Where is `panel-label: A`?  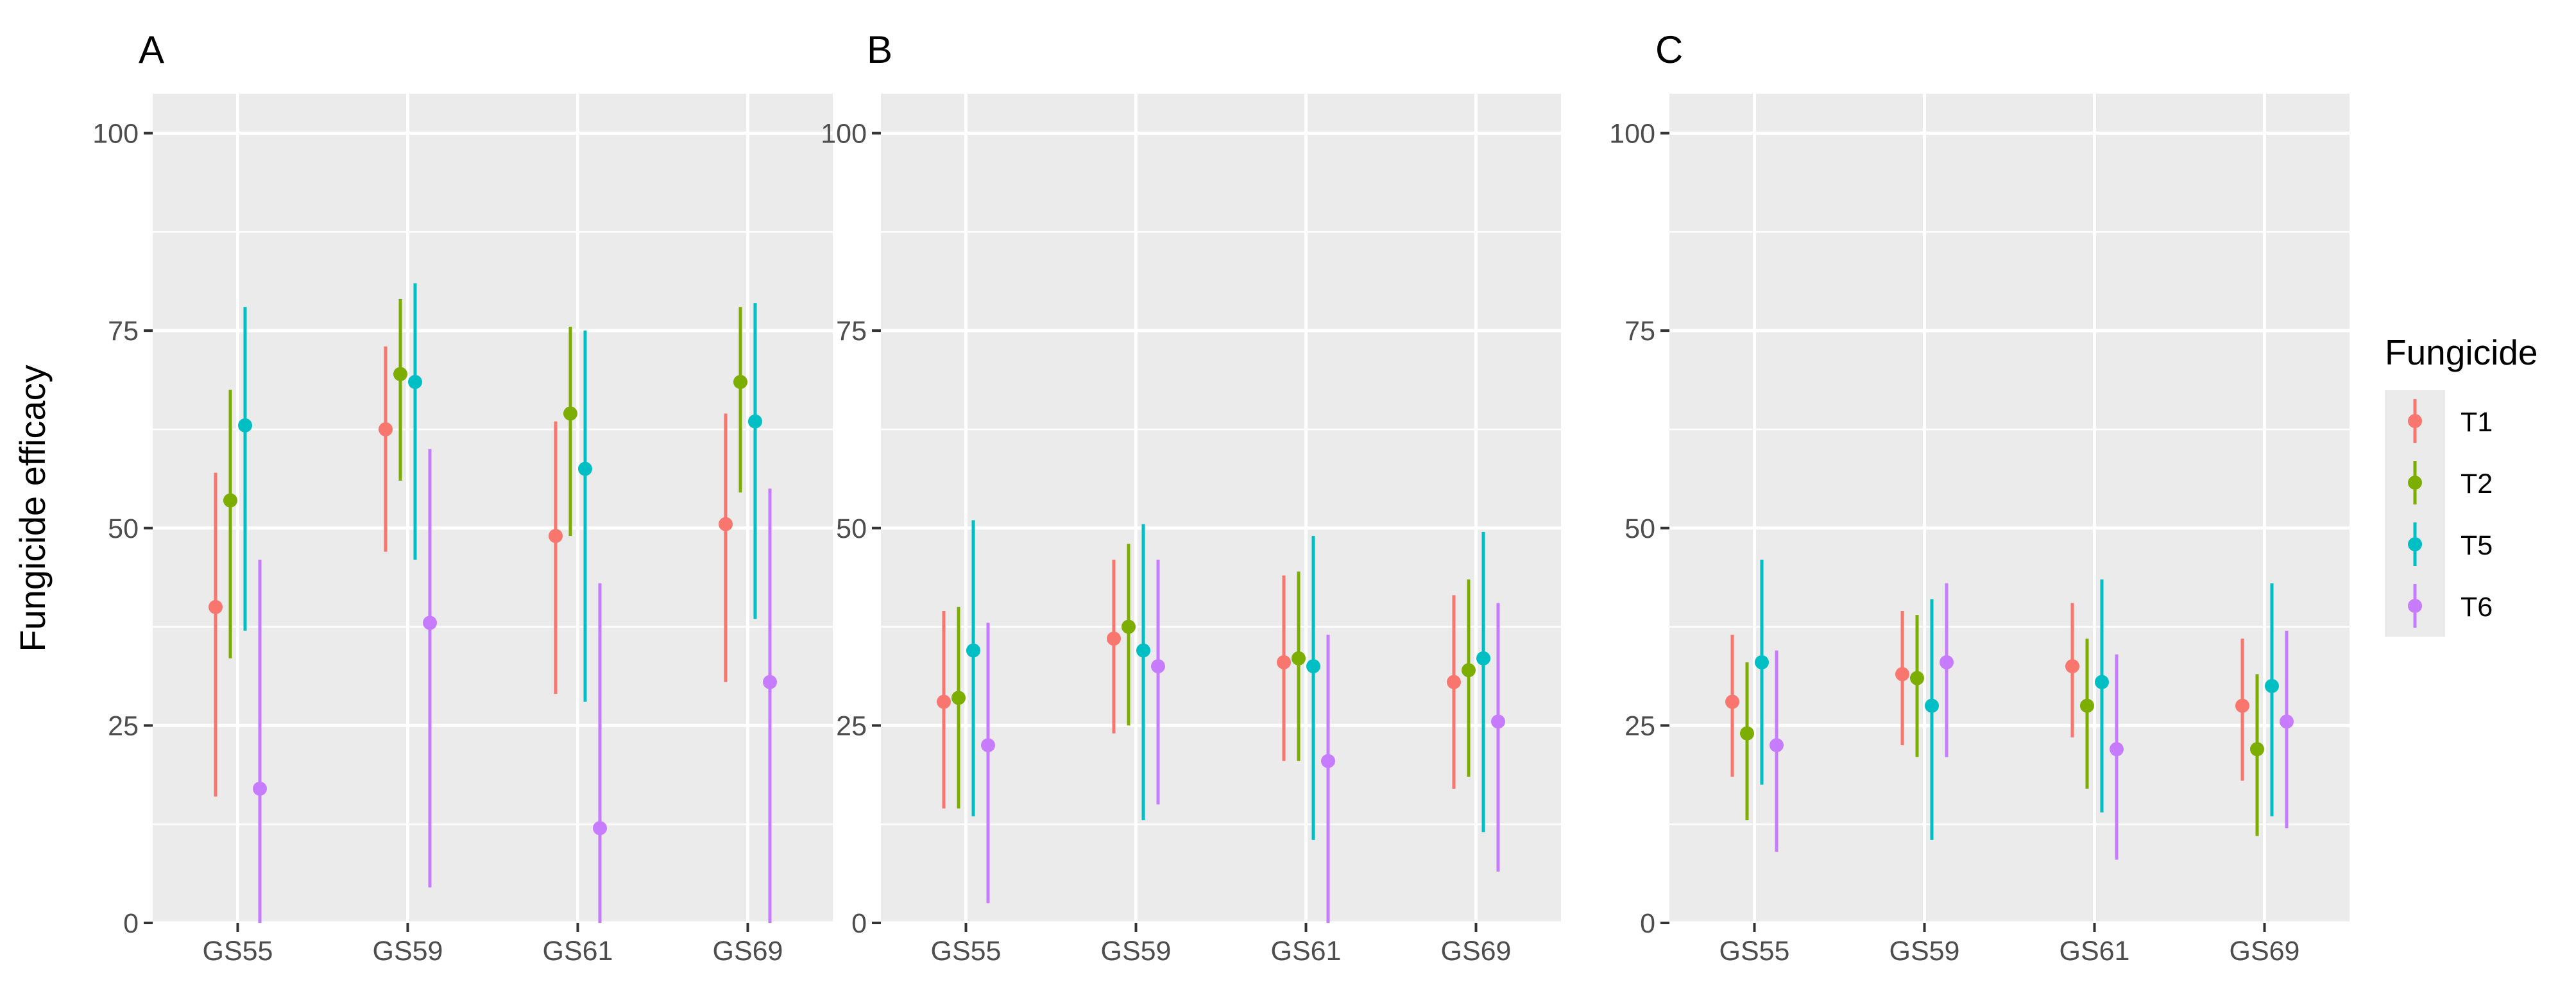
panel-label: A is located at coordinates (151, 49).